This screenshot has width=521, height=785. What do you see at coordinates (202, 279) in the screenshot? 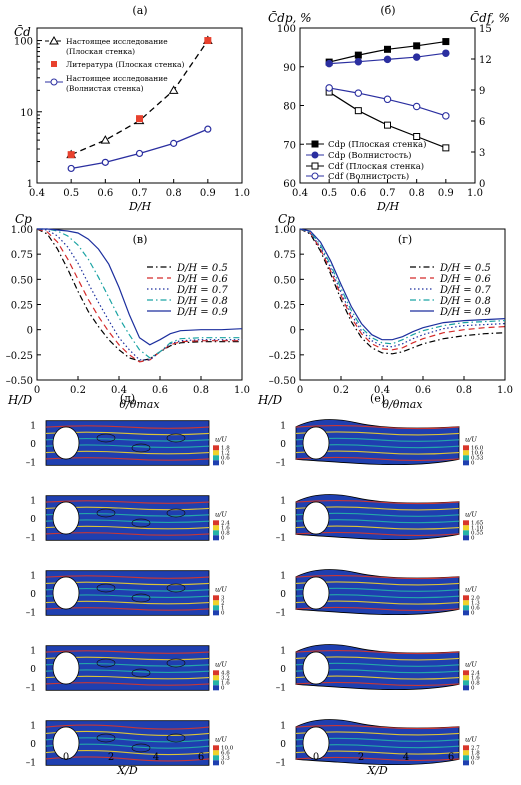
I see `legend-label: D/H = 0.6` at bounding box center [202, 279].